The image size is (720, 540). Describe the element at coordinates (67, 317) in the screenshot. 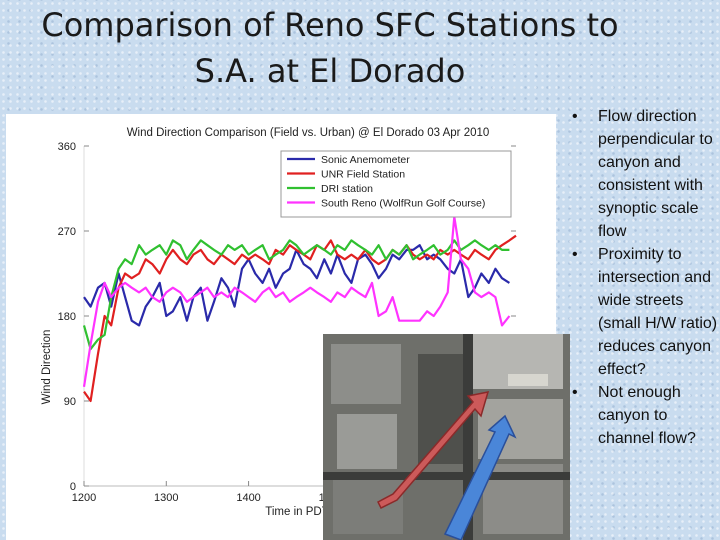

I see `y-tick-label: 180` at that location.